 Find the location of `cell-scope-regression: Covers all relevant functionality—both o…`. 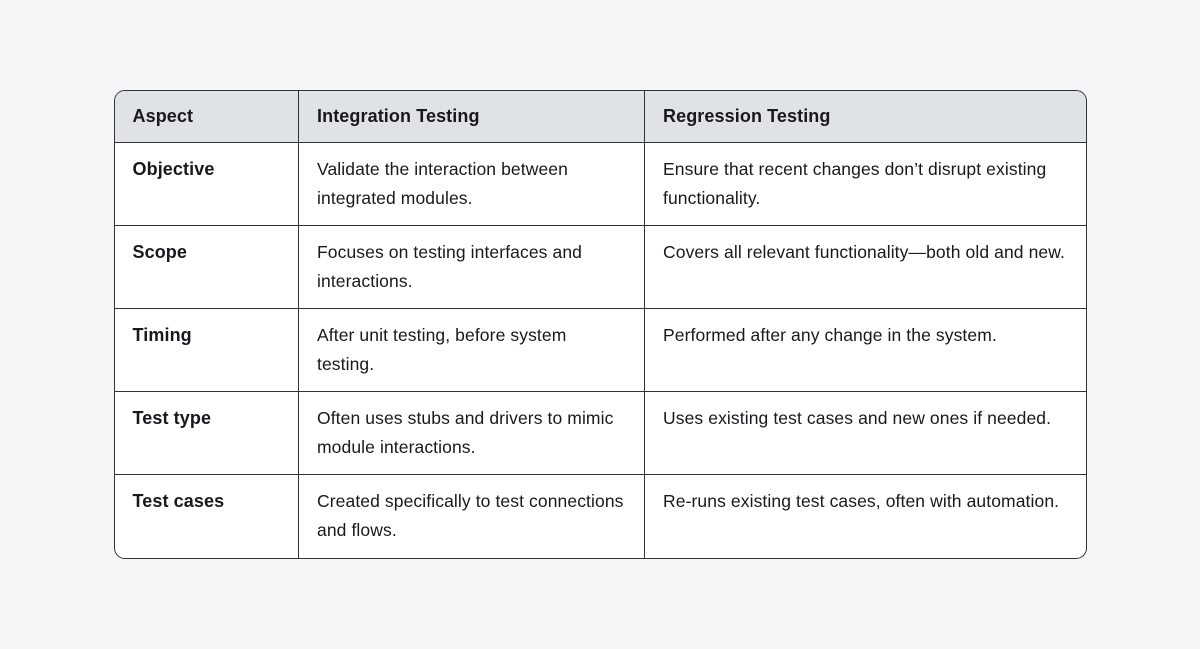

cell-scope-regression: Covers all relevant functionality—both o… is located at coordinates (865, 267).